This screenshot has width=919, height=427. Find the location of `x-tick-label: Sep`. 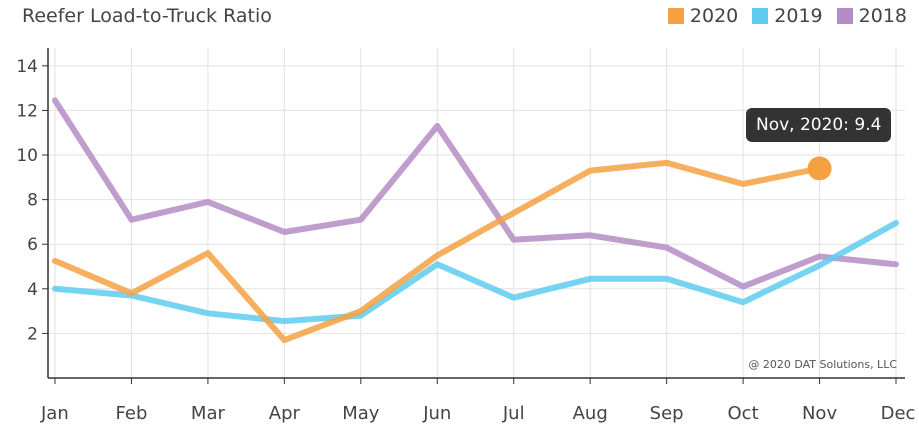

x-tick-label: Sep is located at coordinates (667, 413).